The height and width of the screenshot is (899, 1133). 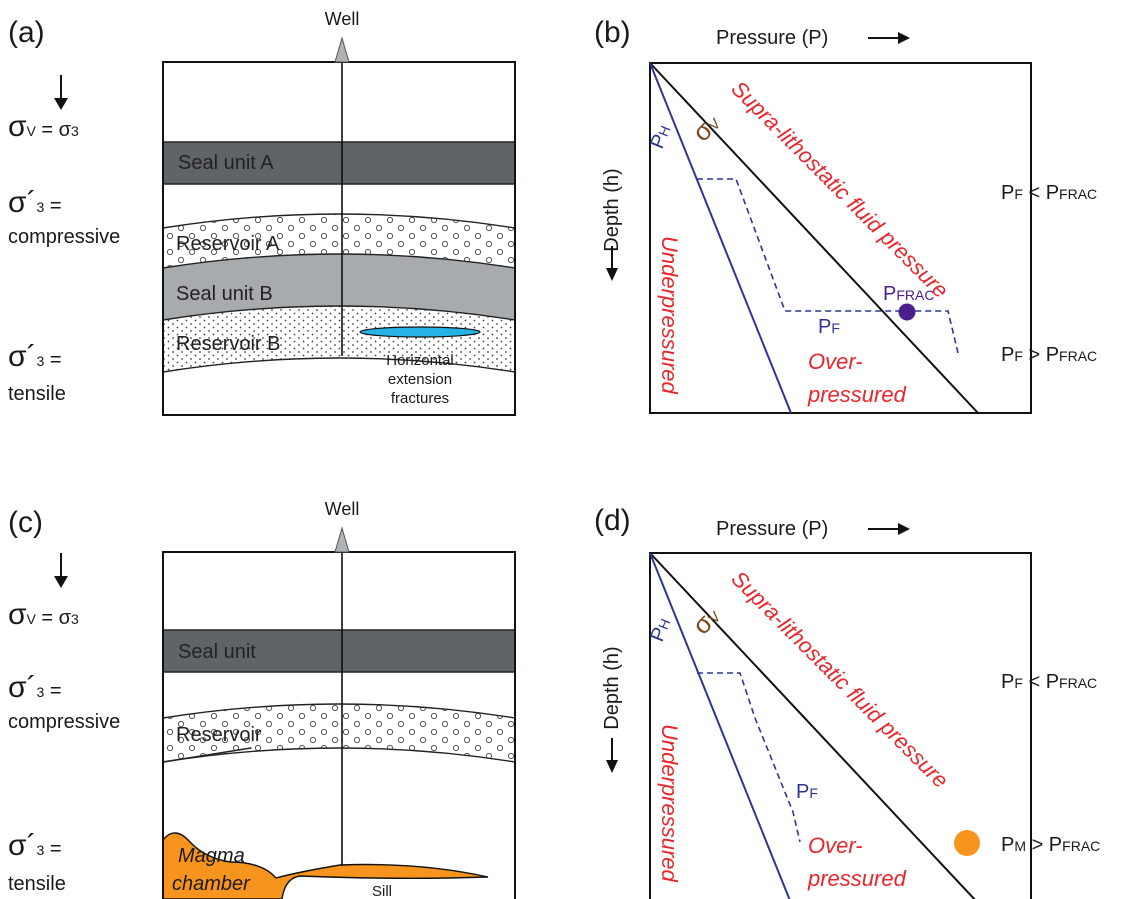 I want to click on pfrac-point-b, so click(x=907, y=312).